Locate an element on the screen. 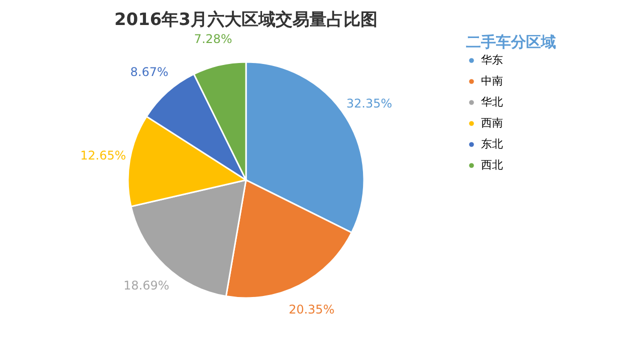 Image resolution: width=640 pixels, height=350 pixels. legend-label: 中南 is located at coordinates (492, 81).